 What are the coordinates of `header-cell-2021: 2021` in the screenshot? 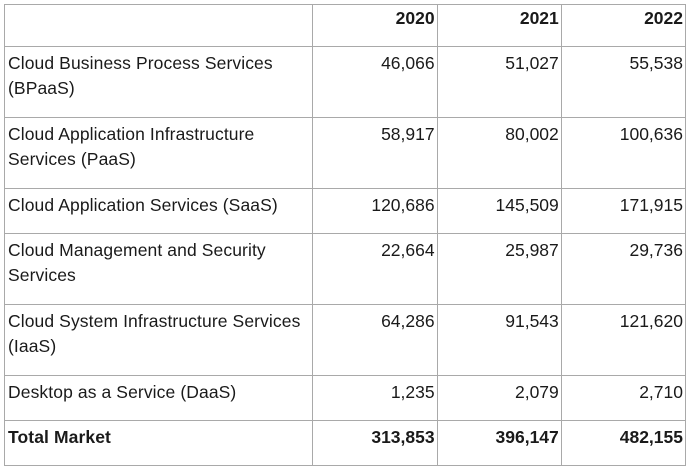 It's located at (499, 25).